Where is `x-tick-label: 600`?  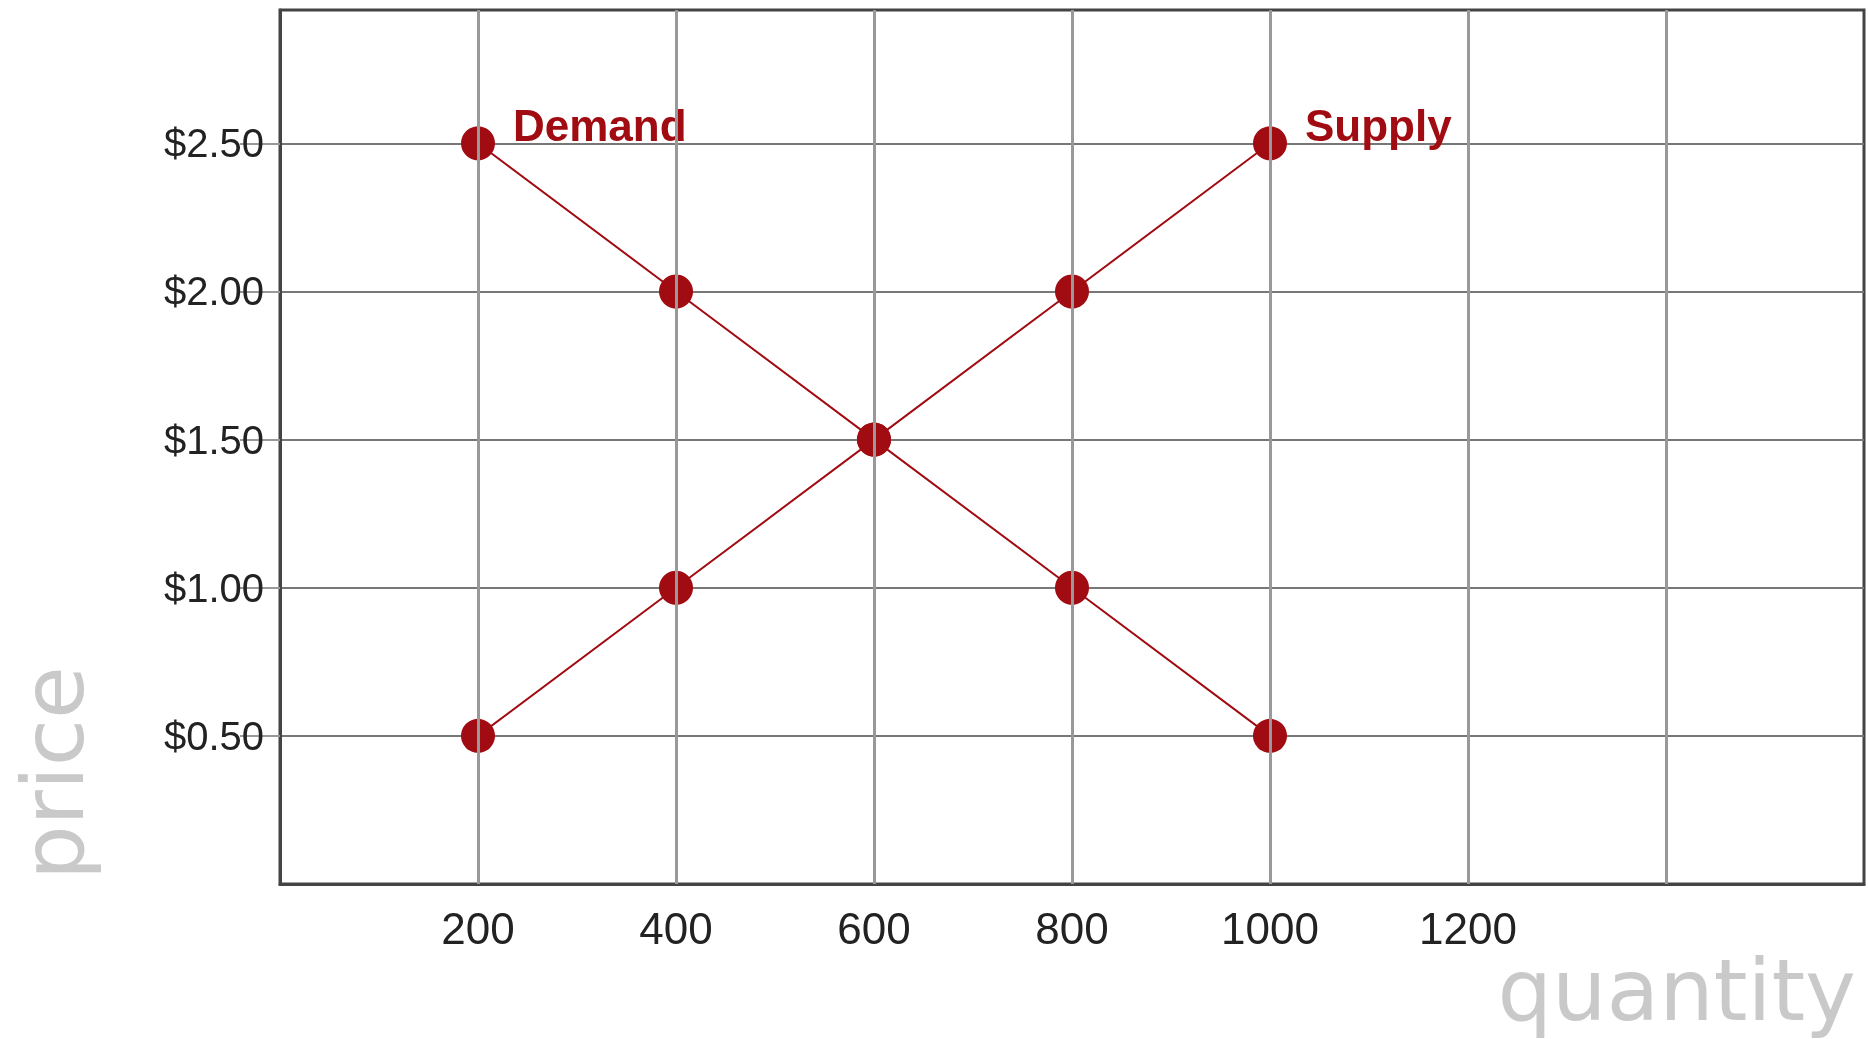 x-tick-label: 600 is located at coordinates (874, 928).